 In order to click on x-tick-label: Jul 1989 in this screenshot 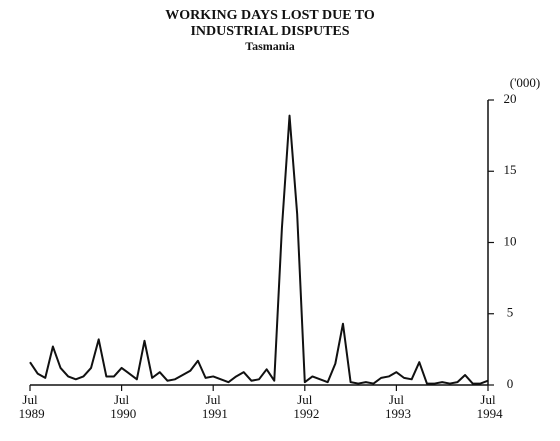, I will do `click(29, 406)`.